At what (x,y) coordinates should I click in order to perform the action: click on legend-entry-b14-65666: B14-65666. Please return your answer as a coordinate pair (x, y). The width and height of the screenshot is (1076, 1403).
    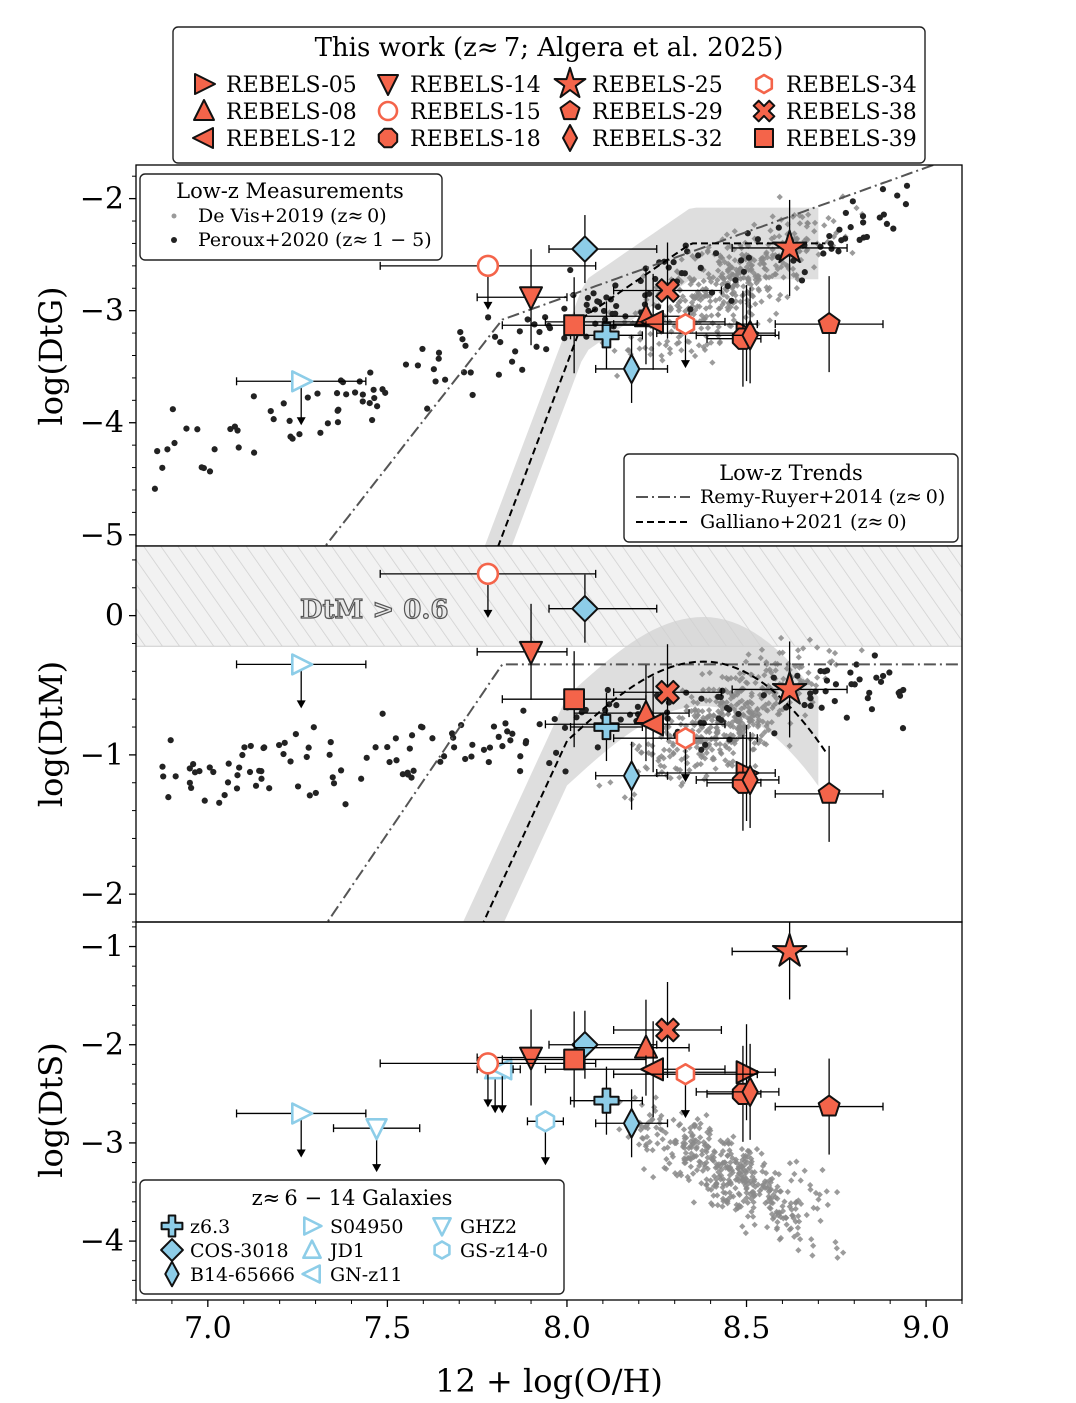
    Looking at the image, I should click on (229, 1274).